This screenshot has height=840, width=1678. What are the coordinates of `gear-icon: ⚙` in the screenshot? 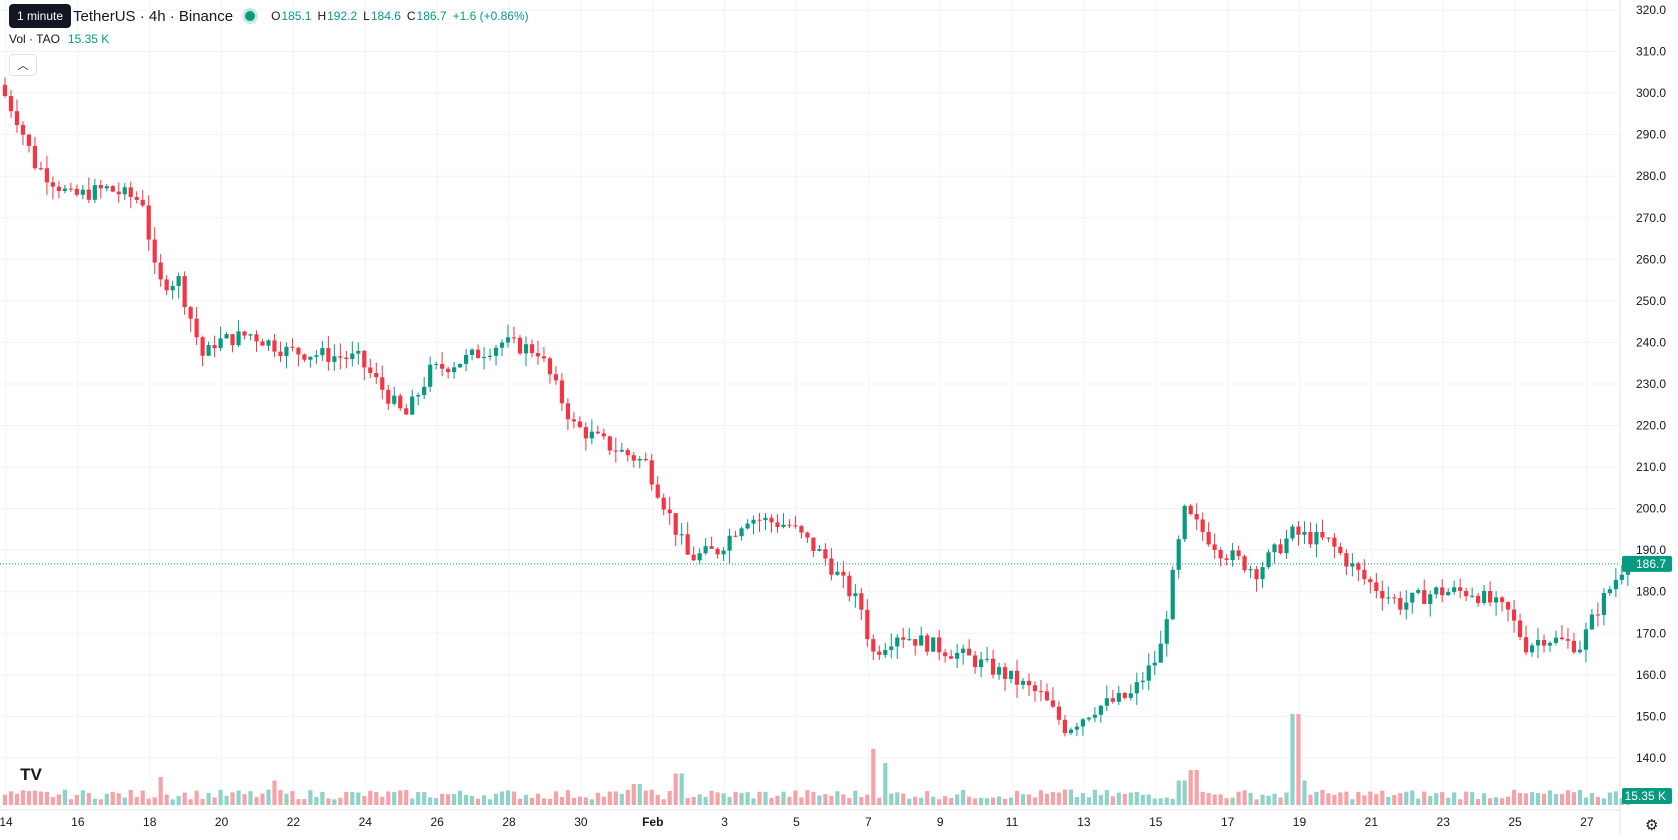 It's located at (1652, 825).